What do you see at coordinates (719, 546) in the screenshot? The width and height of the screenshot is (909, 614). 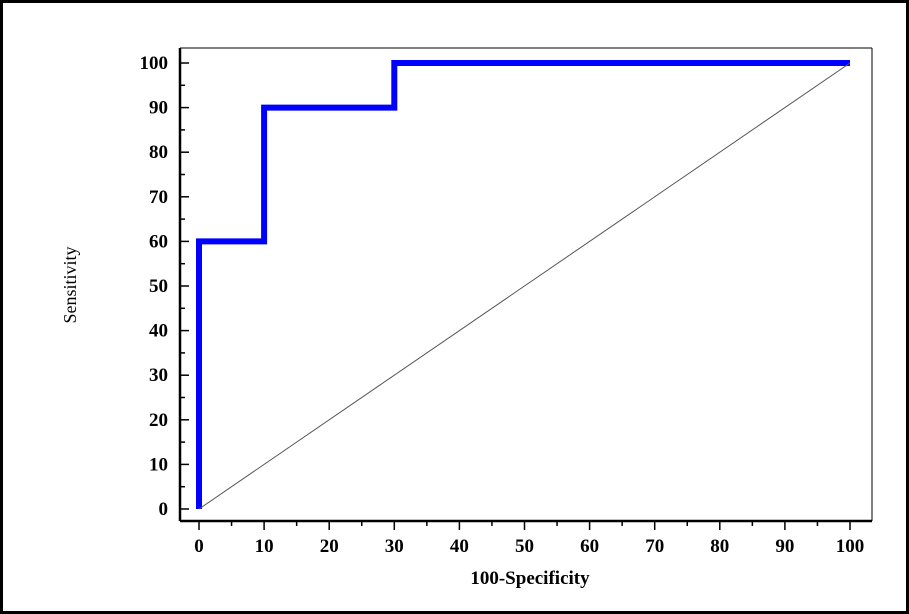 I see `x-tick-label: 80` at bounding box center [719, 546].